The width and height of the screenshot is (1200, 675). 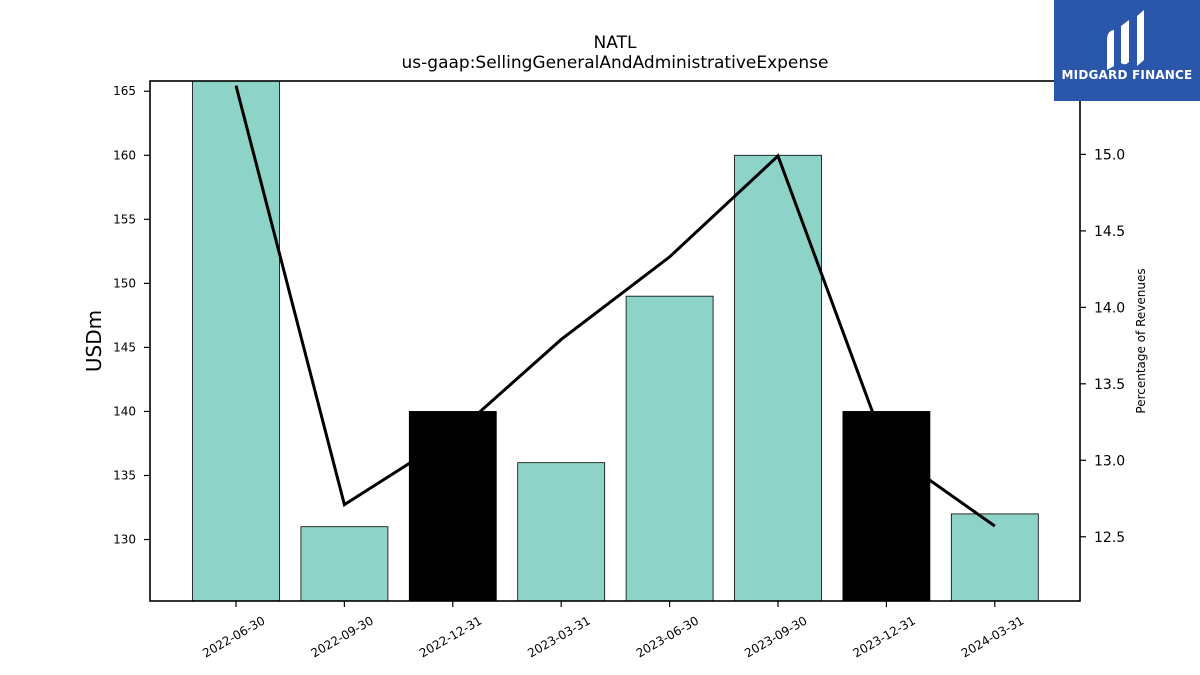 What do you see at coordinates (1109, 385) in the screenshot?
I see `y2-tick-label-13.5: 13.5` at bounding box center [1109, 385].